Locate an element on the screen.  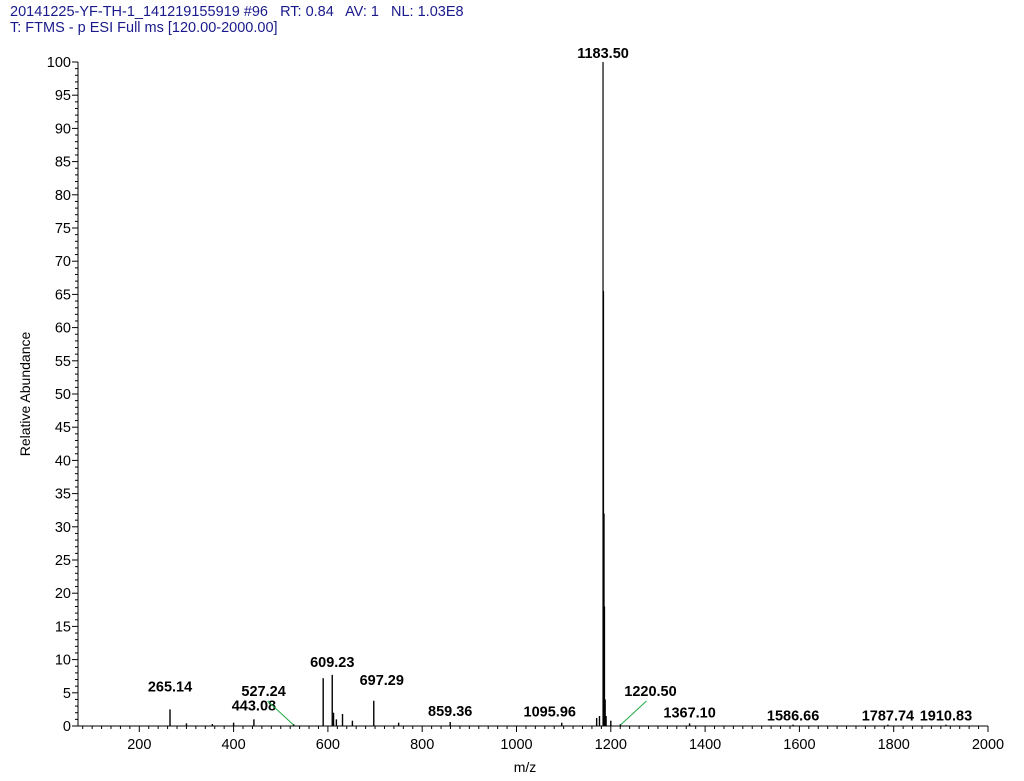
peak-label: 265.14 is located at coordinates (170, 687).